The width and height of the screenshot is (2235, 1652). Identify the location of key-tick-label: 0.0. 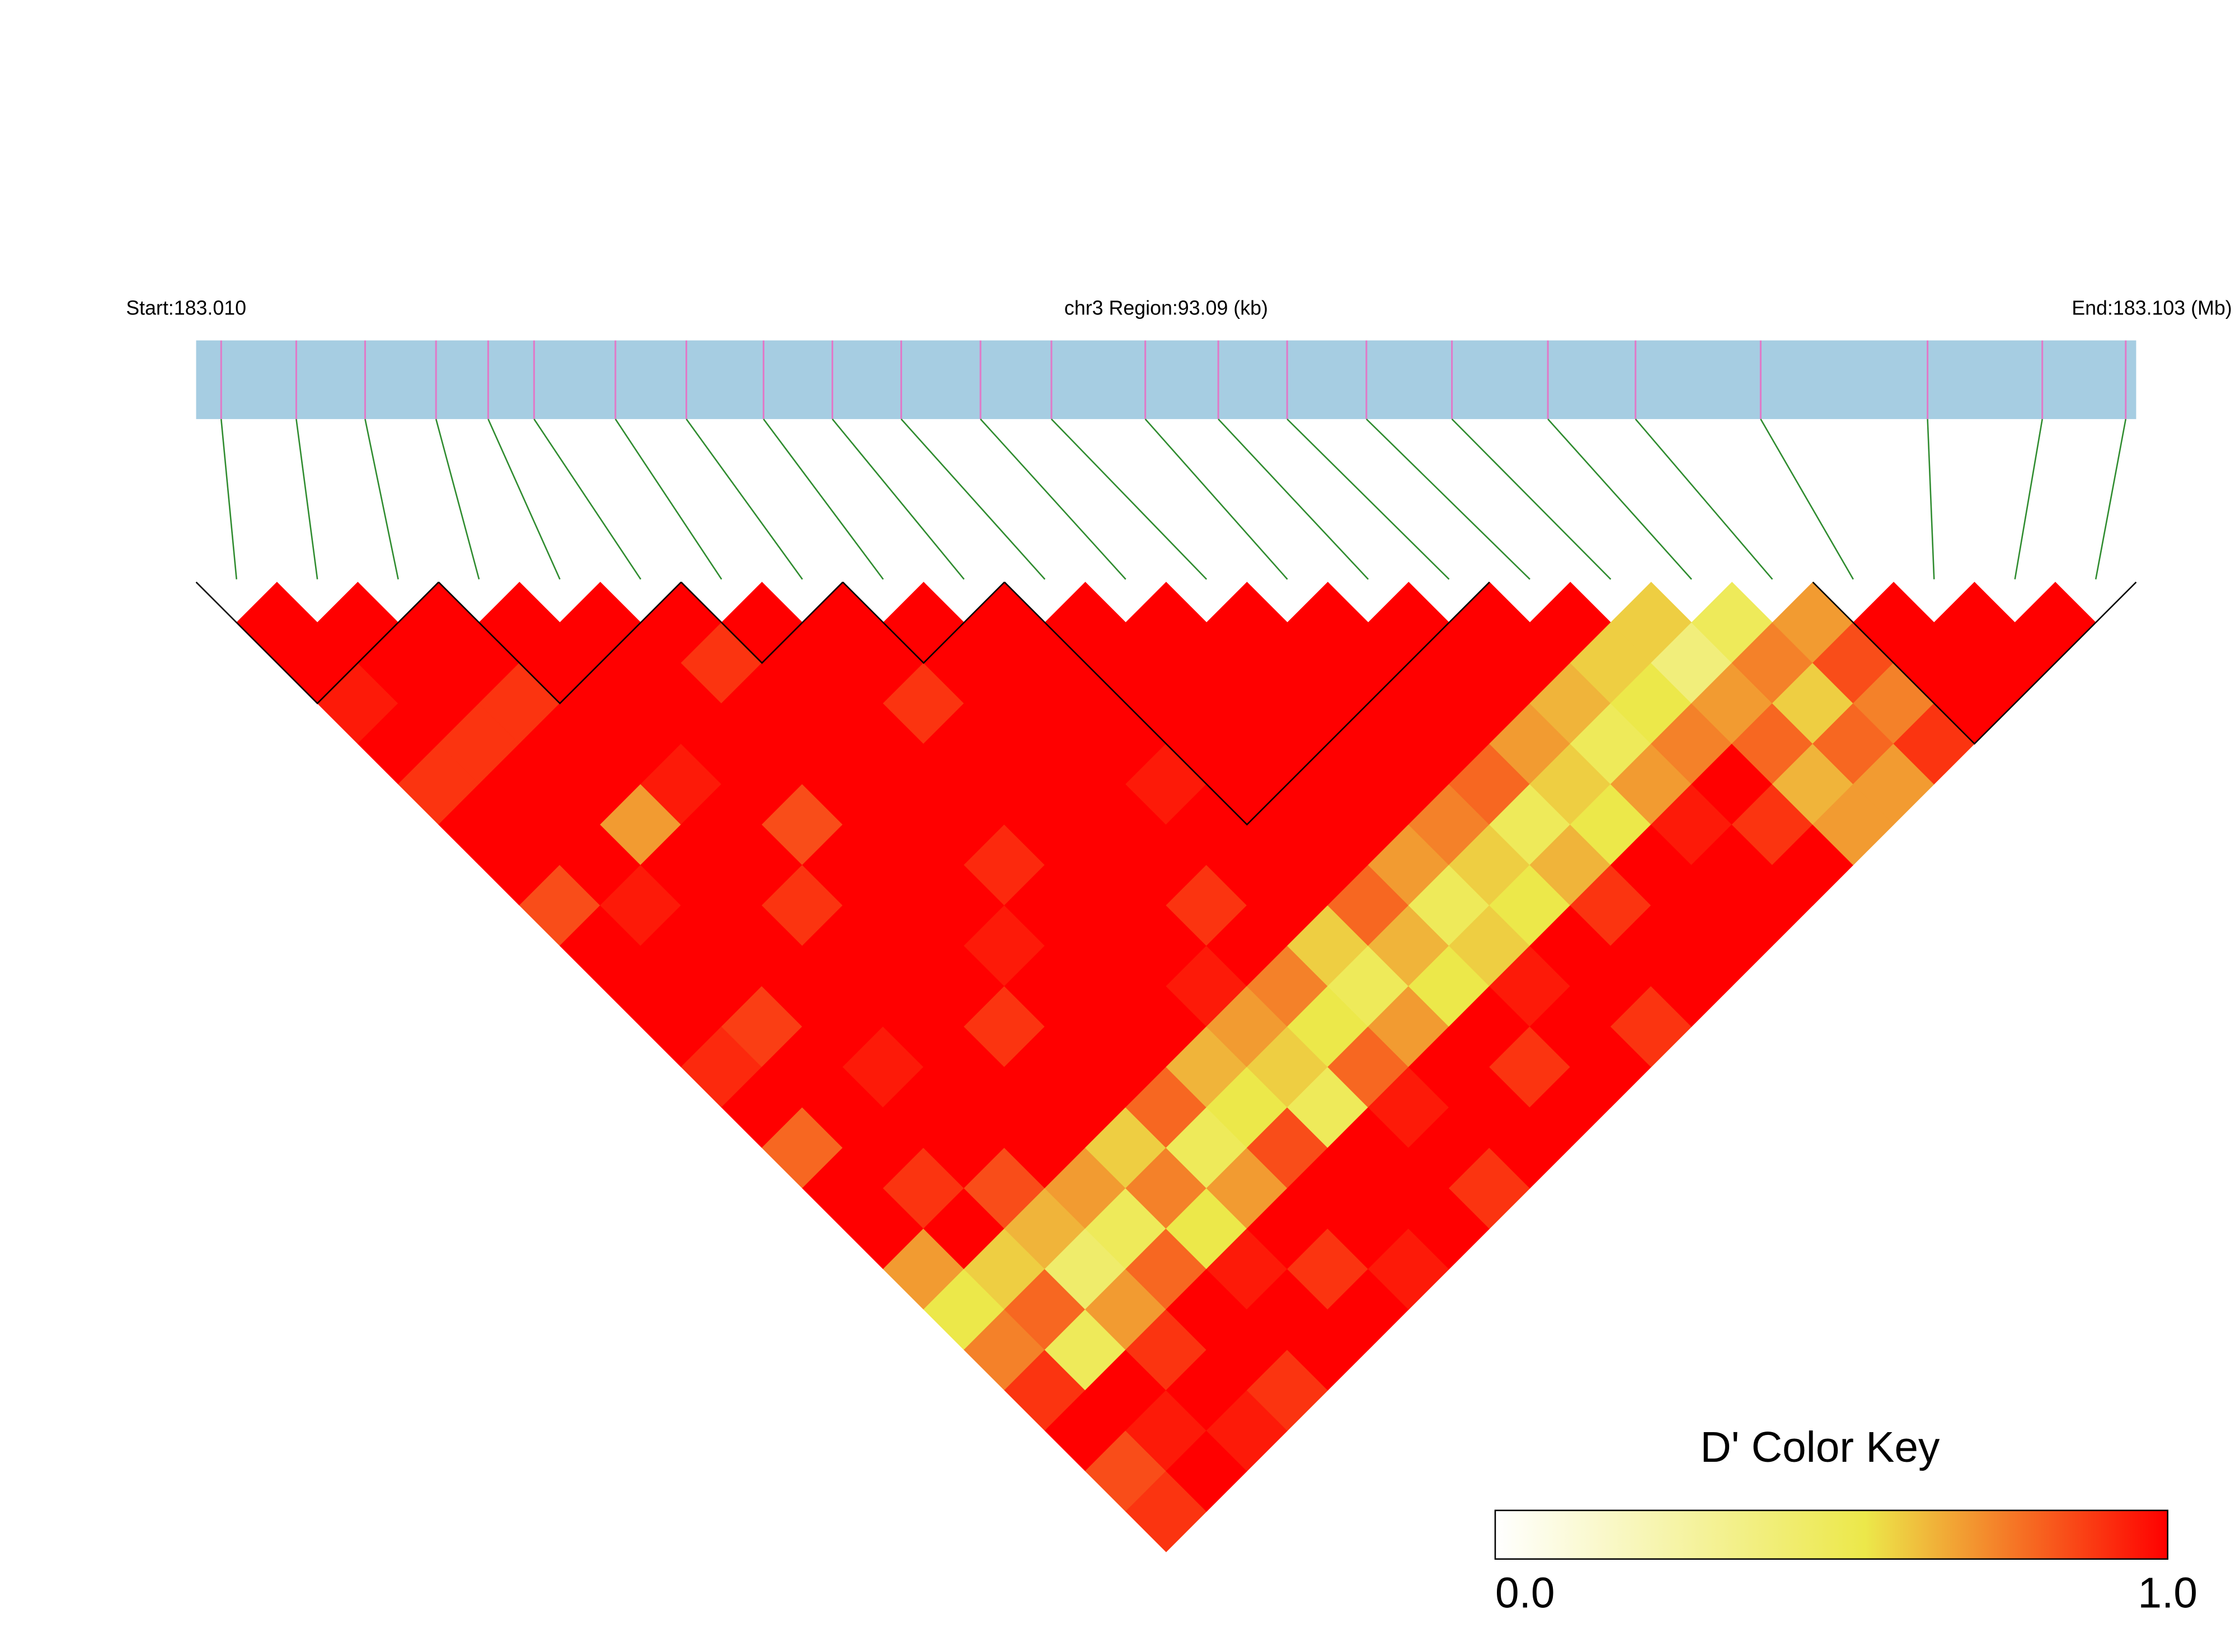
(1525, 1594).